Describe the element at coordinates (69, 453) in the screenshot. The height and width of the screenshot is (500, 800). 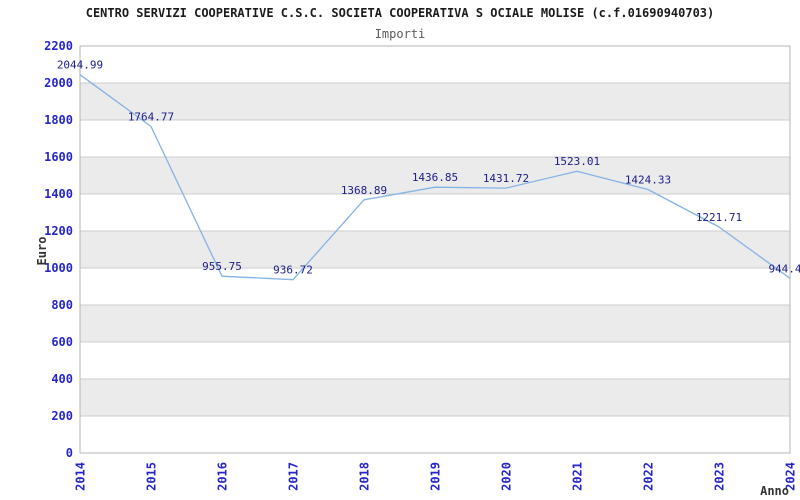
I see `y-tick-label: 0` at that location.